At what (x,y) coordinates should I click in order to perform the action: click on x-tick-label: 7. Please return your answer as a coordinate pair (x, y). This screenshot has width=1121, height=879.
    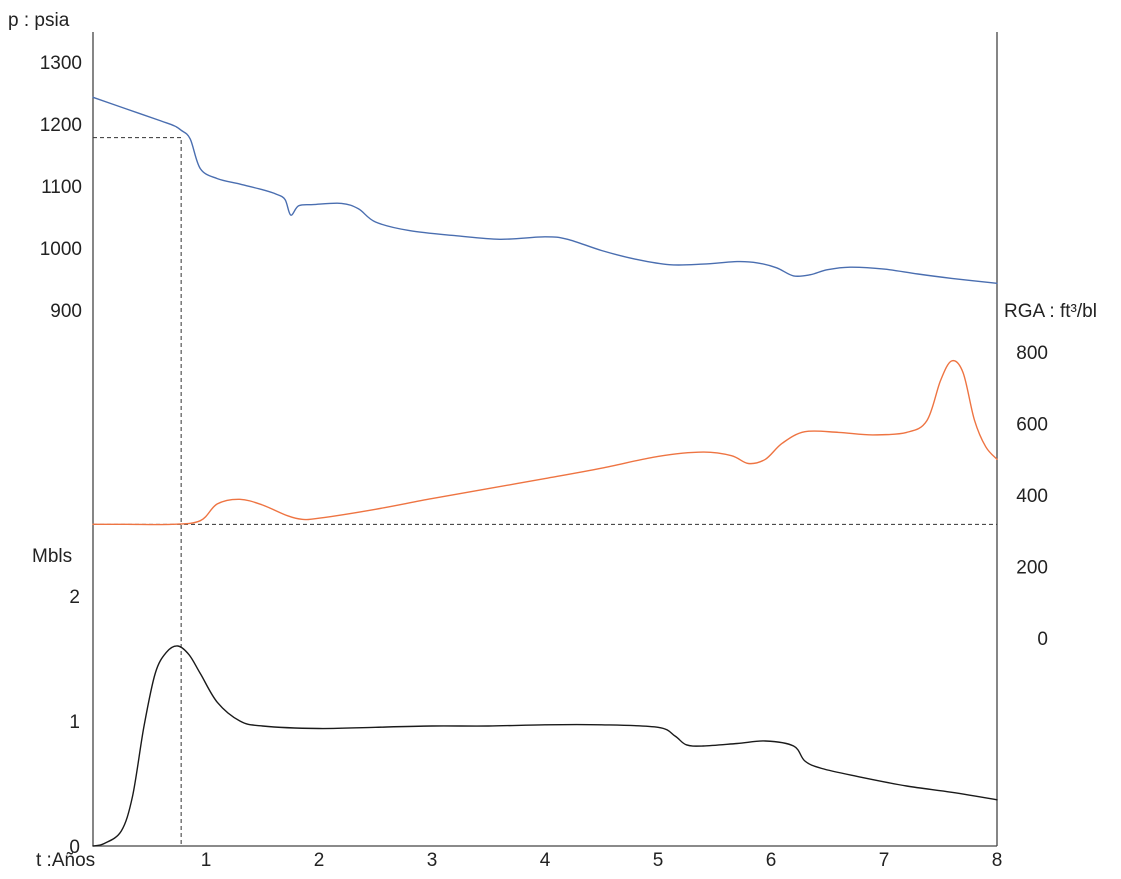
    Looking at the image, I should click on (884, 860).